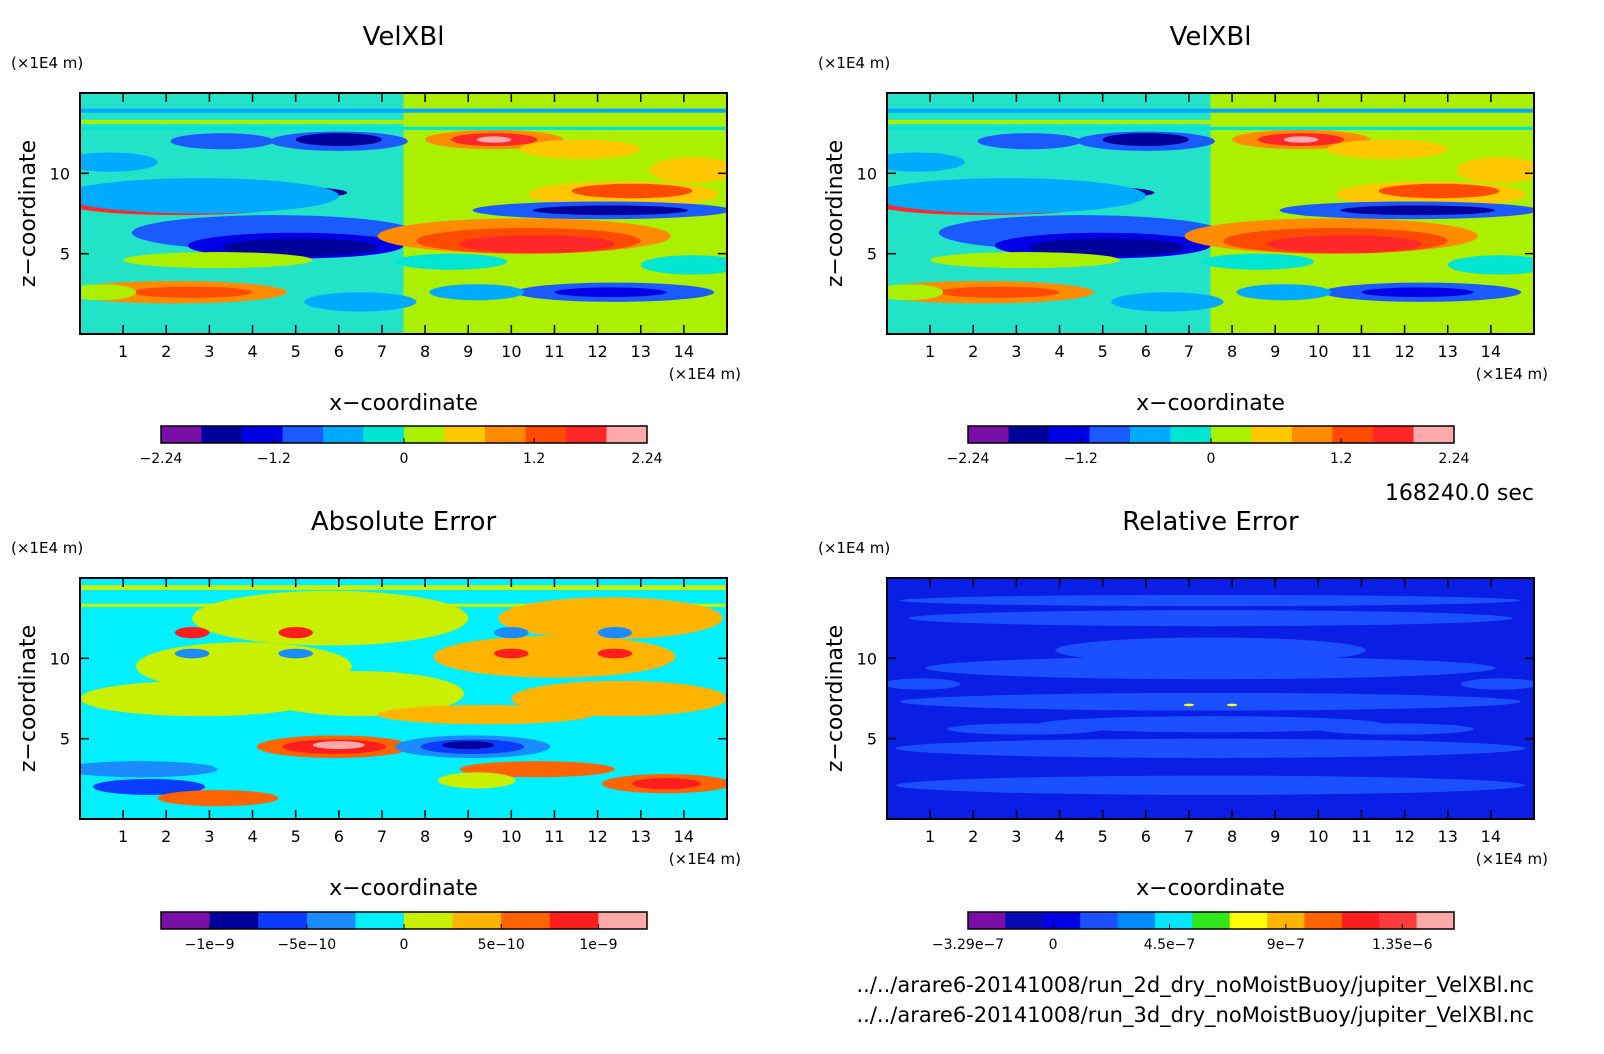 This screenshot has width=1604, height=1054. What do you see at coordinates (166, 836) in the screenshot?
I see `x-tick-label: 2` at bounding box center [166, 836].